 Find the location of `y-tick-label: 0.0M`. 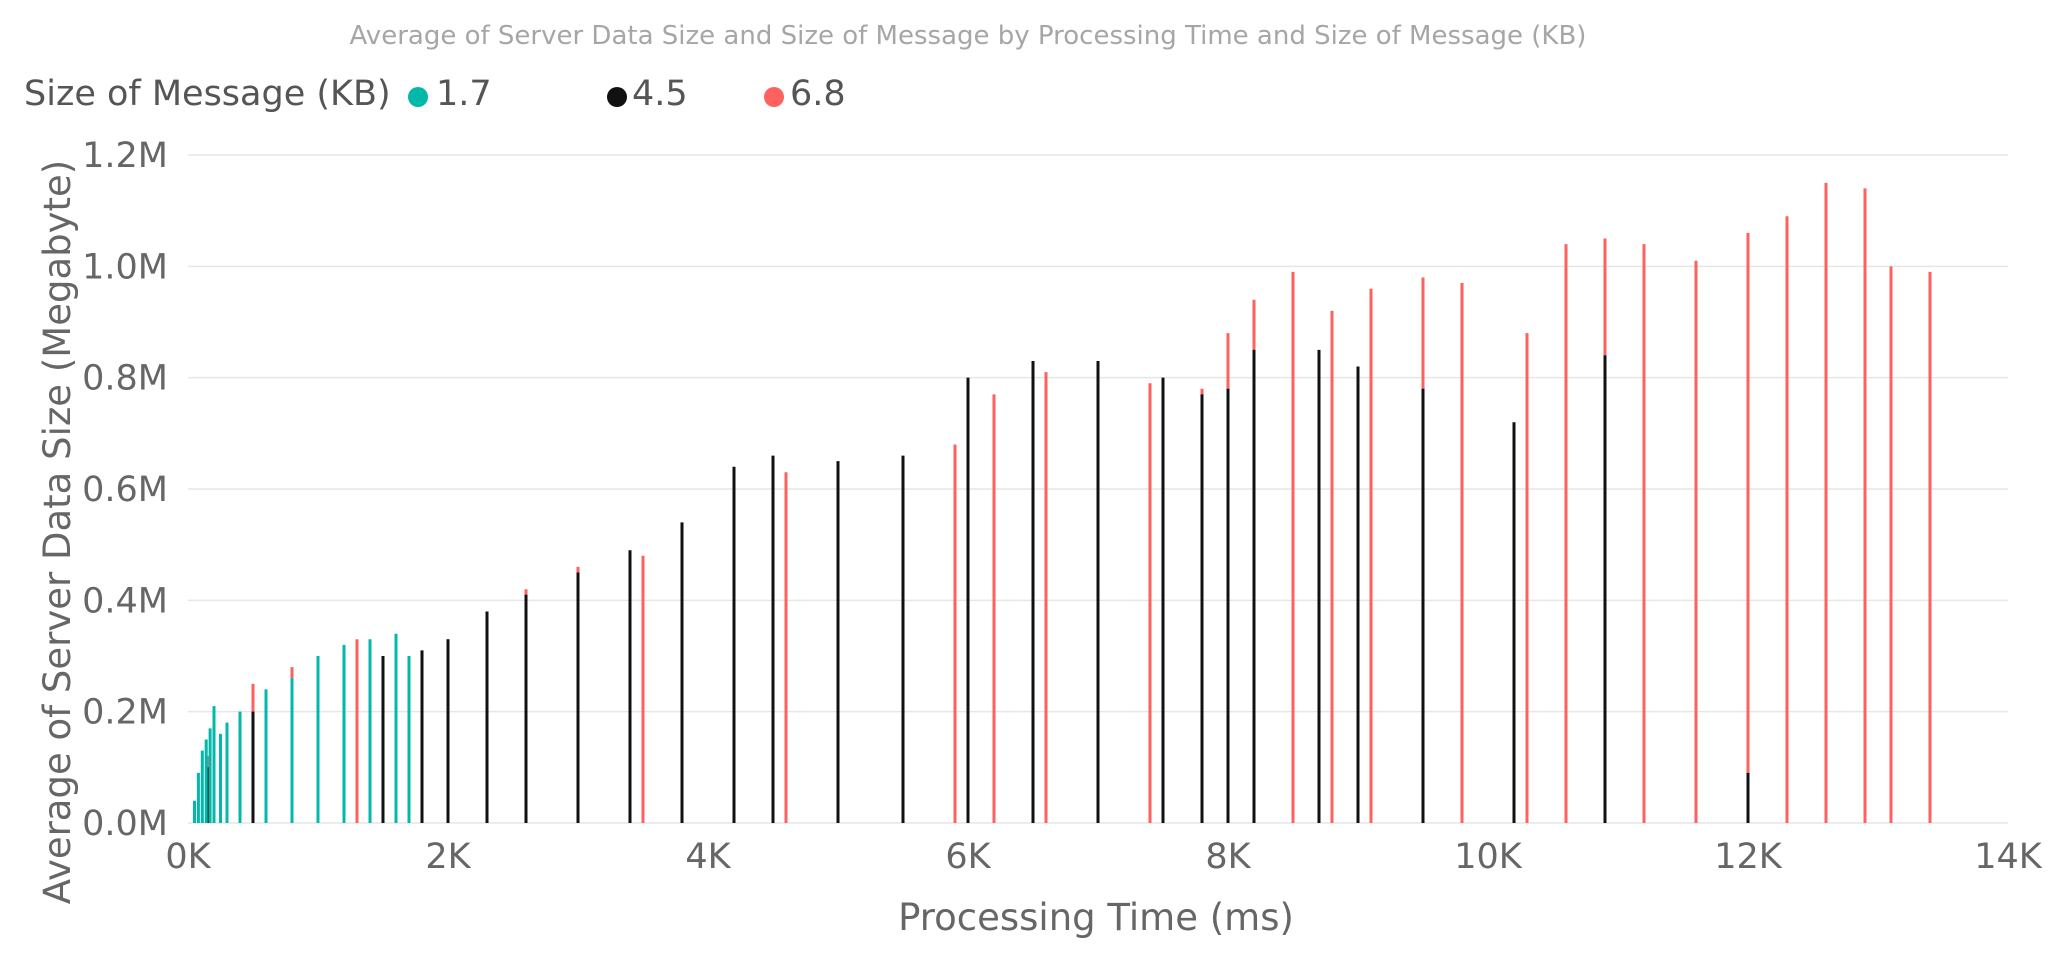

y-tick-label: 0.0M is located at coordinates (125, 824).